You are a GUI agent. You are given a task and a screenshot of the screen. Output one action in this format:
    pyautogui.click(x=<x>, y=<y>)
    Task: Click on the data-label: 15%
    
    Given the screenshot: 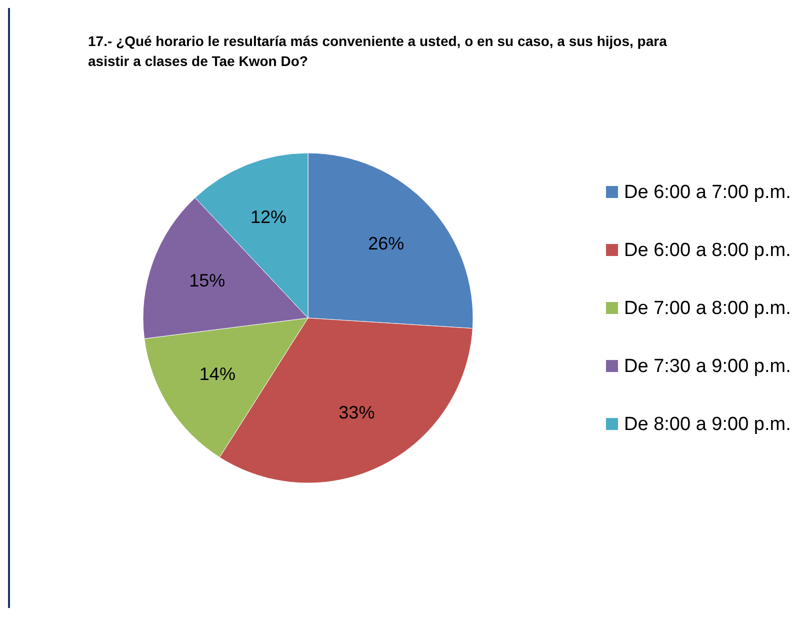 What is the action you would take?
    pyautogui.click(x=207, y=280)
    